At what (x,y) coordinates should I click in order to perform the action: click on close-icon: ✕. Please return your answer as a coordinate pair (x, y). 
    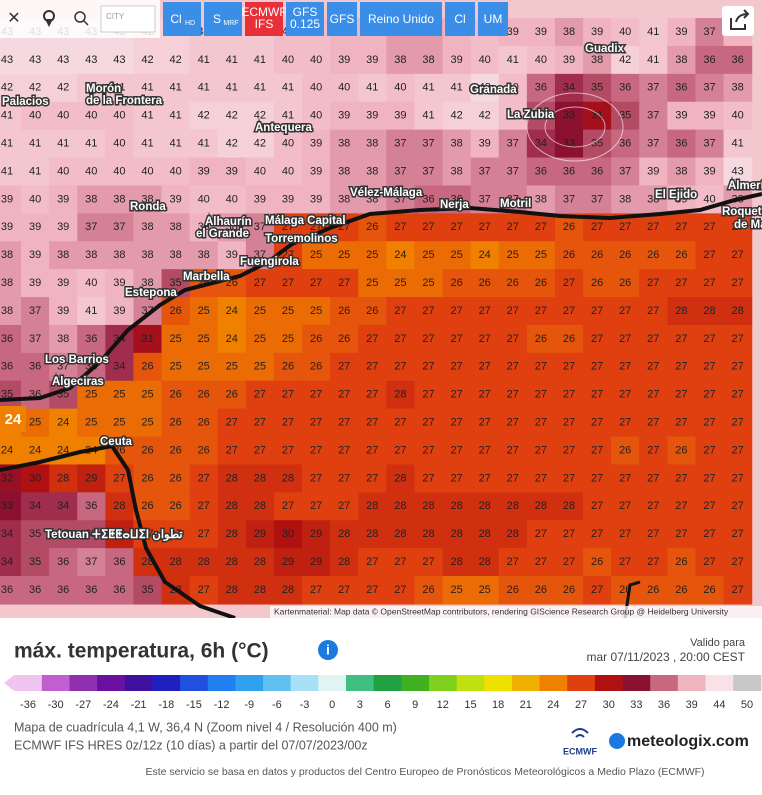
    Looking at the image, I should click on (13, 18).